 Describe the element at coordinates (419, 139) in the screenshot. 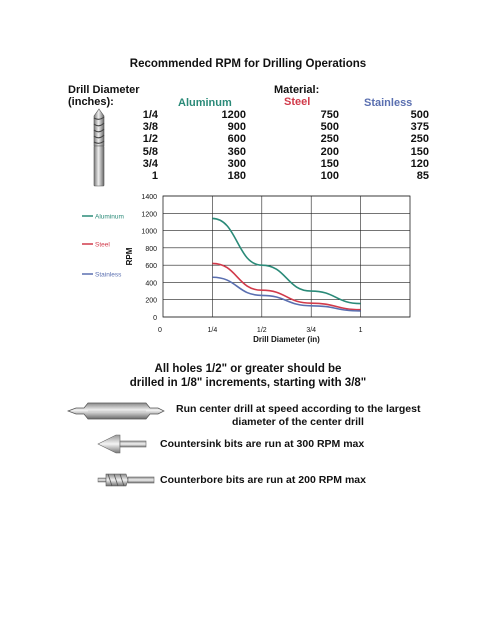

I see `table-cell-stainless: 250` at that location.